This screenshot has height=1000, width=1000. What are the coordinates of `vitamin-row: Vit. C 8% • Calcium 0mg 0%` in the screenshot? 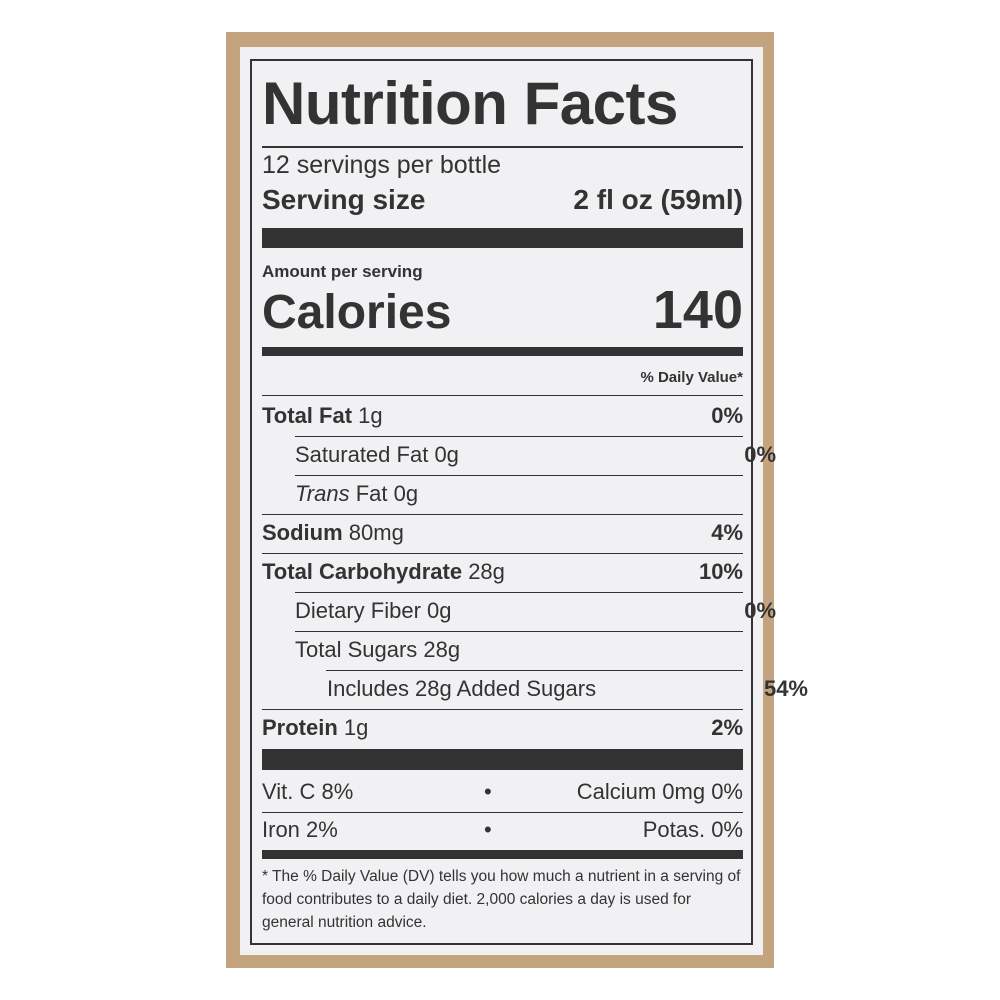 It's located at (502, 792).